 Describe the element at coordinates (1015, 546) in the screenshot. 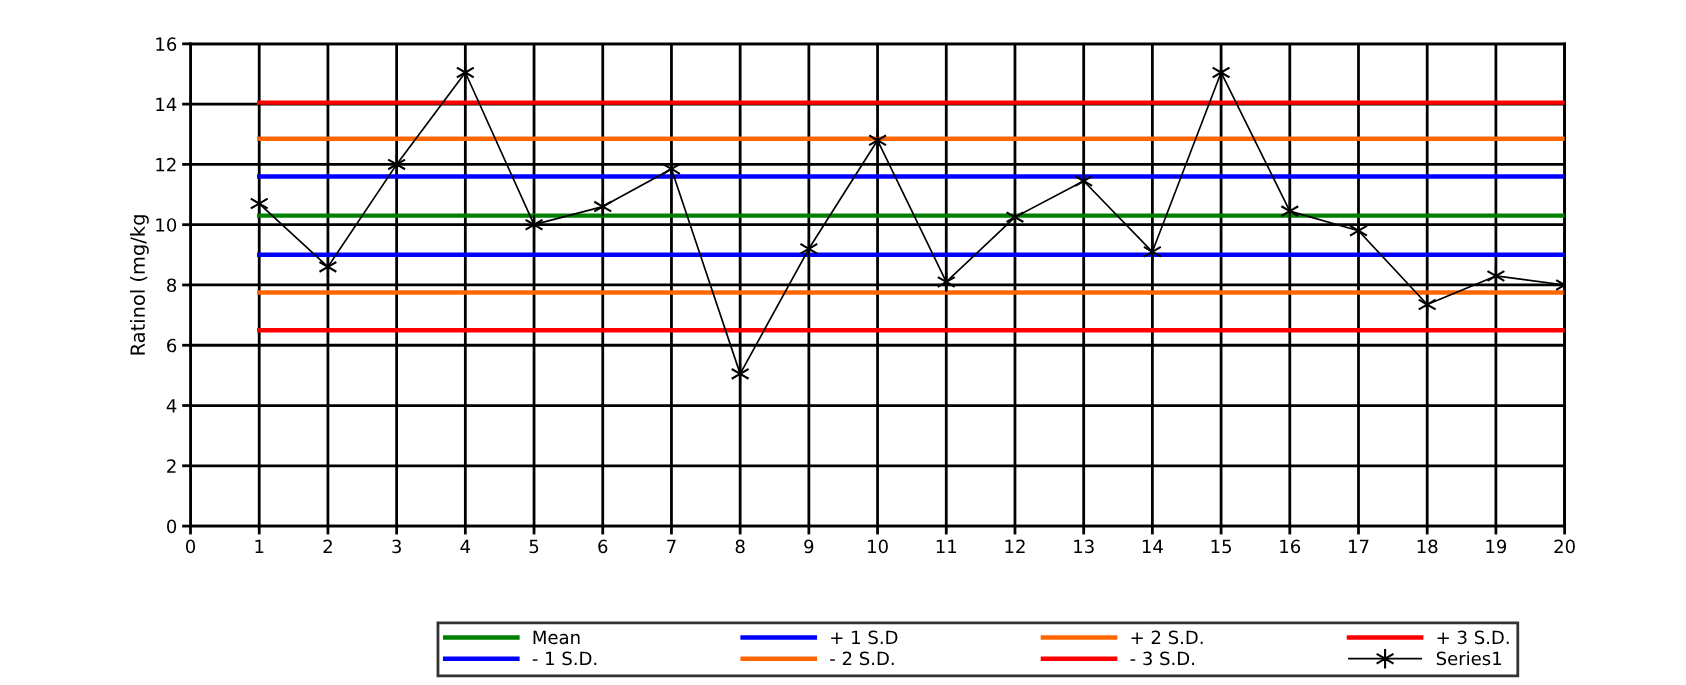

I see `x-tick-label: 12` at that location.